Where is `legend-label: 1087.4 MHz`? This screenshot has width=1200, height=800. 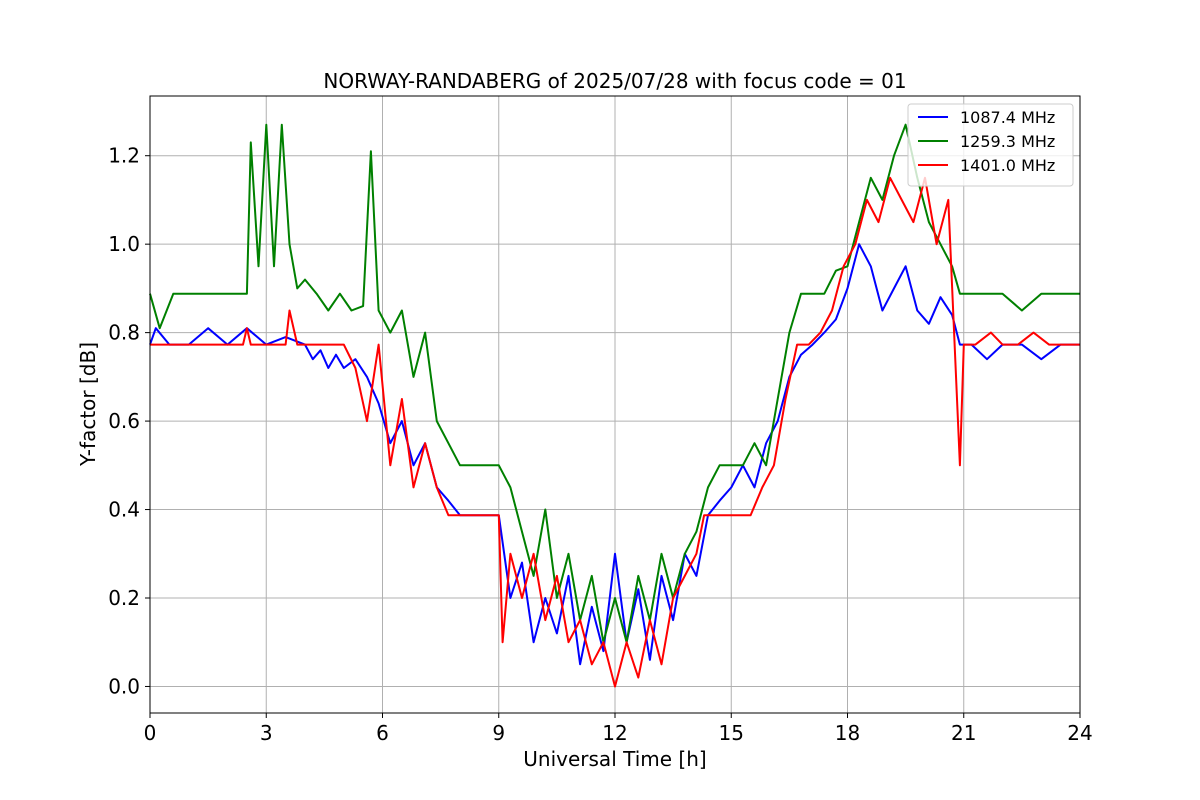 legend-label: 1087.4 MHz is located at coordinates (1007, 117).